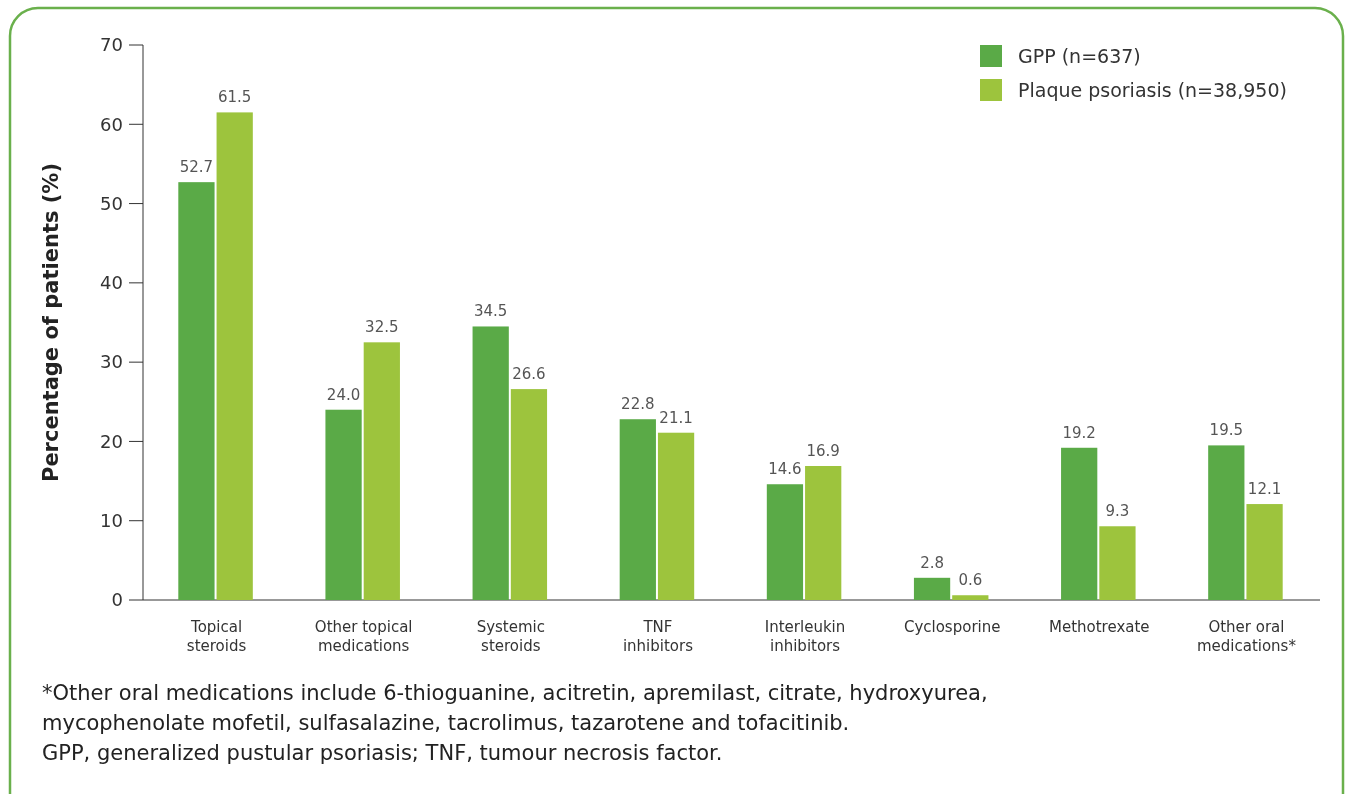 The height and width of the screenshot is (794, 1353). I want to click on text: 52.7, so click(196, 167).